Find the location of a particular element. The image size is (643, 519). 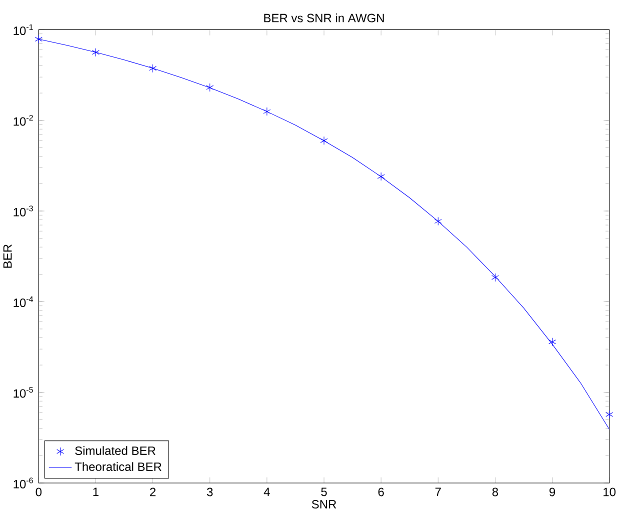

legend-label: Theoratical BER is located at coordinates (118, 466).